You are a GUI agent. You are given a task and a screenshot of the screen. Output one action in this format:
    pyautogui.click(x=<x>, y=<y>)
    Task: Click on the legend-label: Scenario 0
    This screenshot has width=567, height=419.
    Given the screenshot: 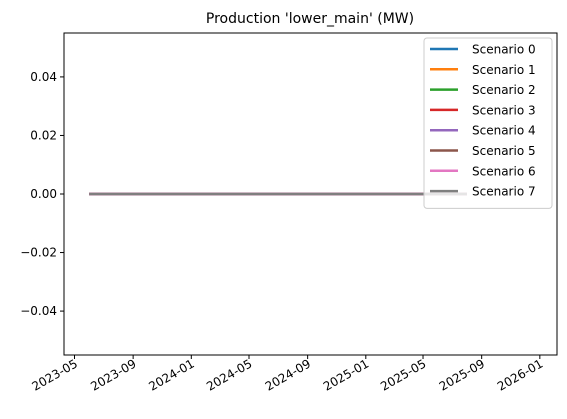 What is the action you would take?
    pyautogui.click(x=504, y=50)
    